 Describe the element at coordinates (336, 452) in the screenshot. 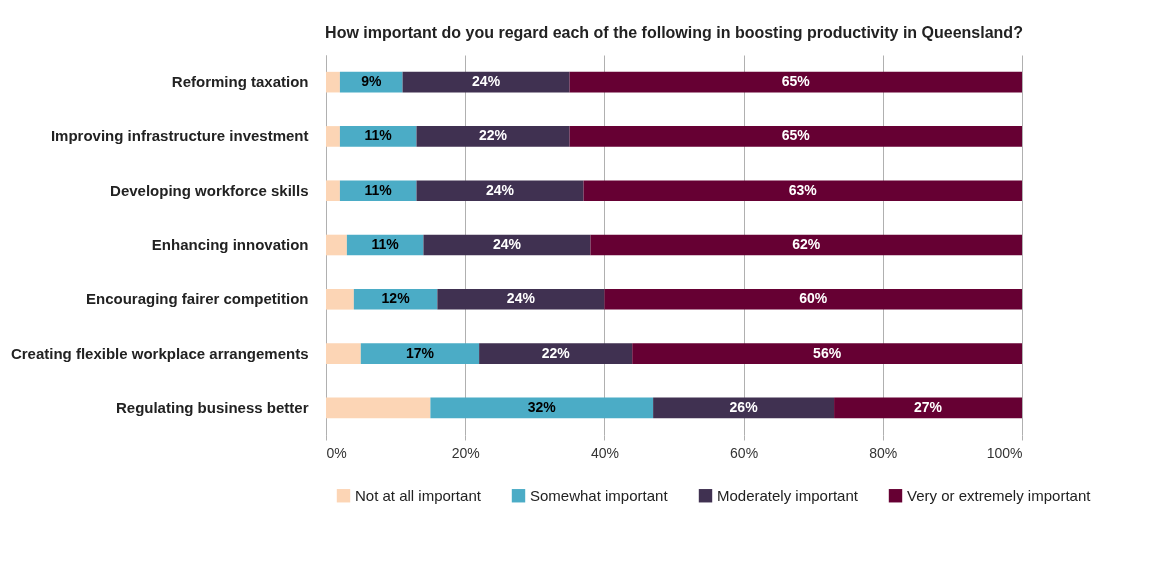

I see `x-tick-label: 0%` at that location.